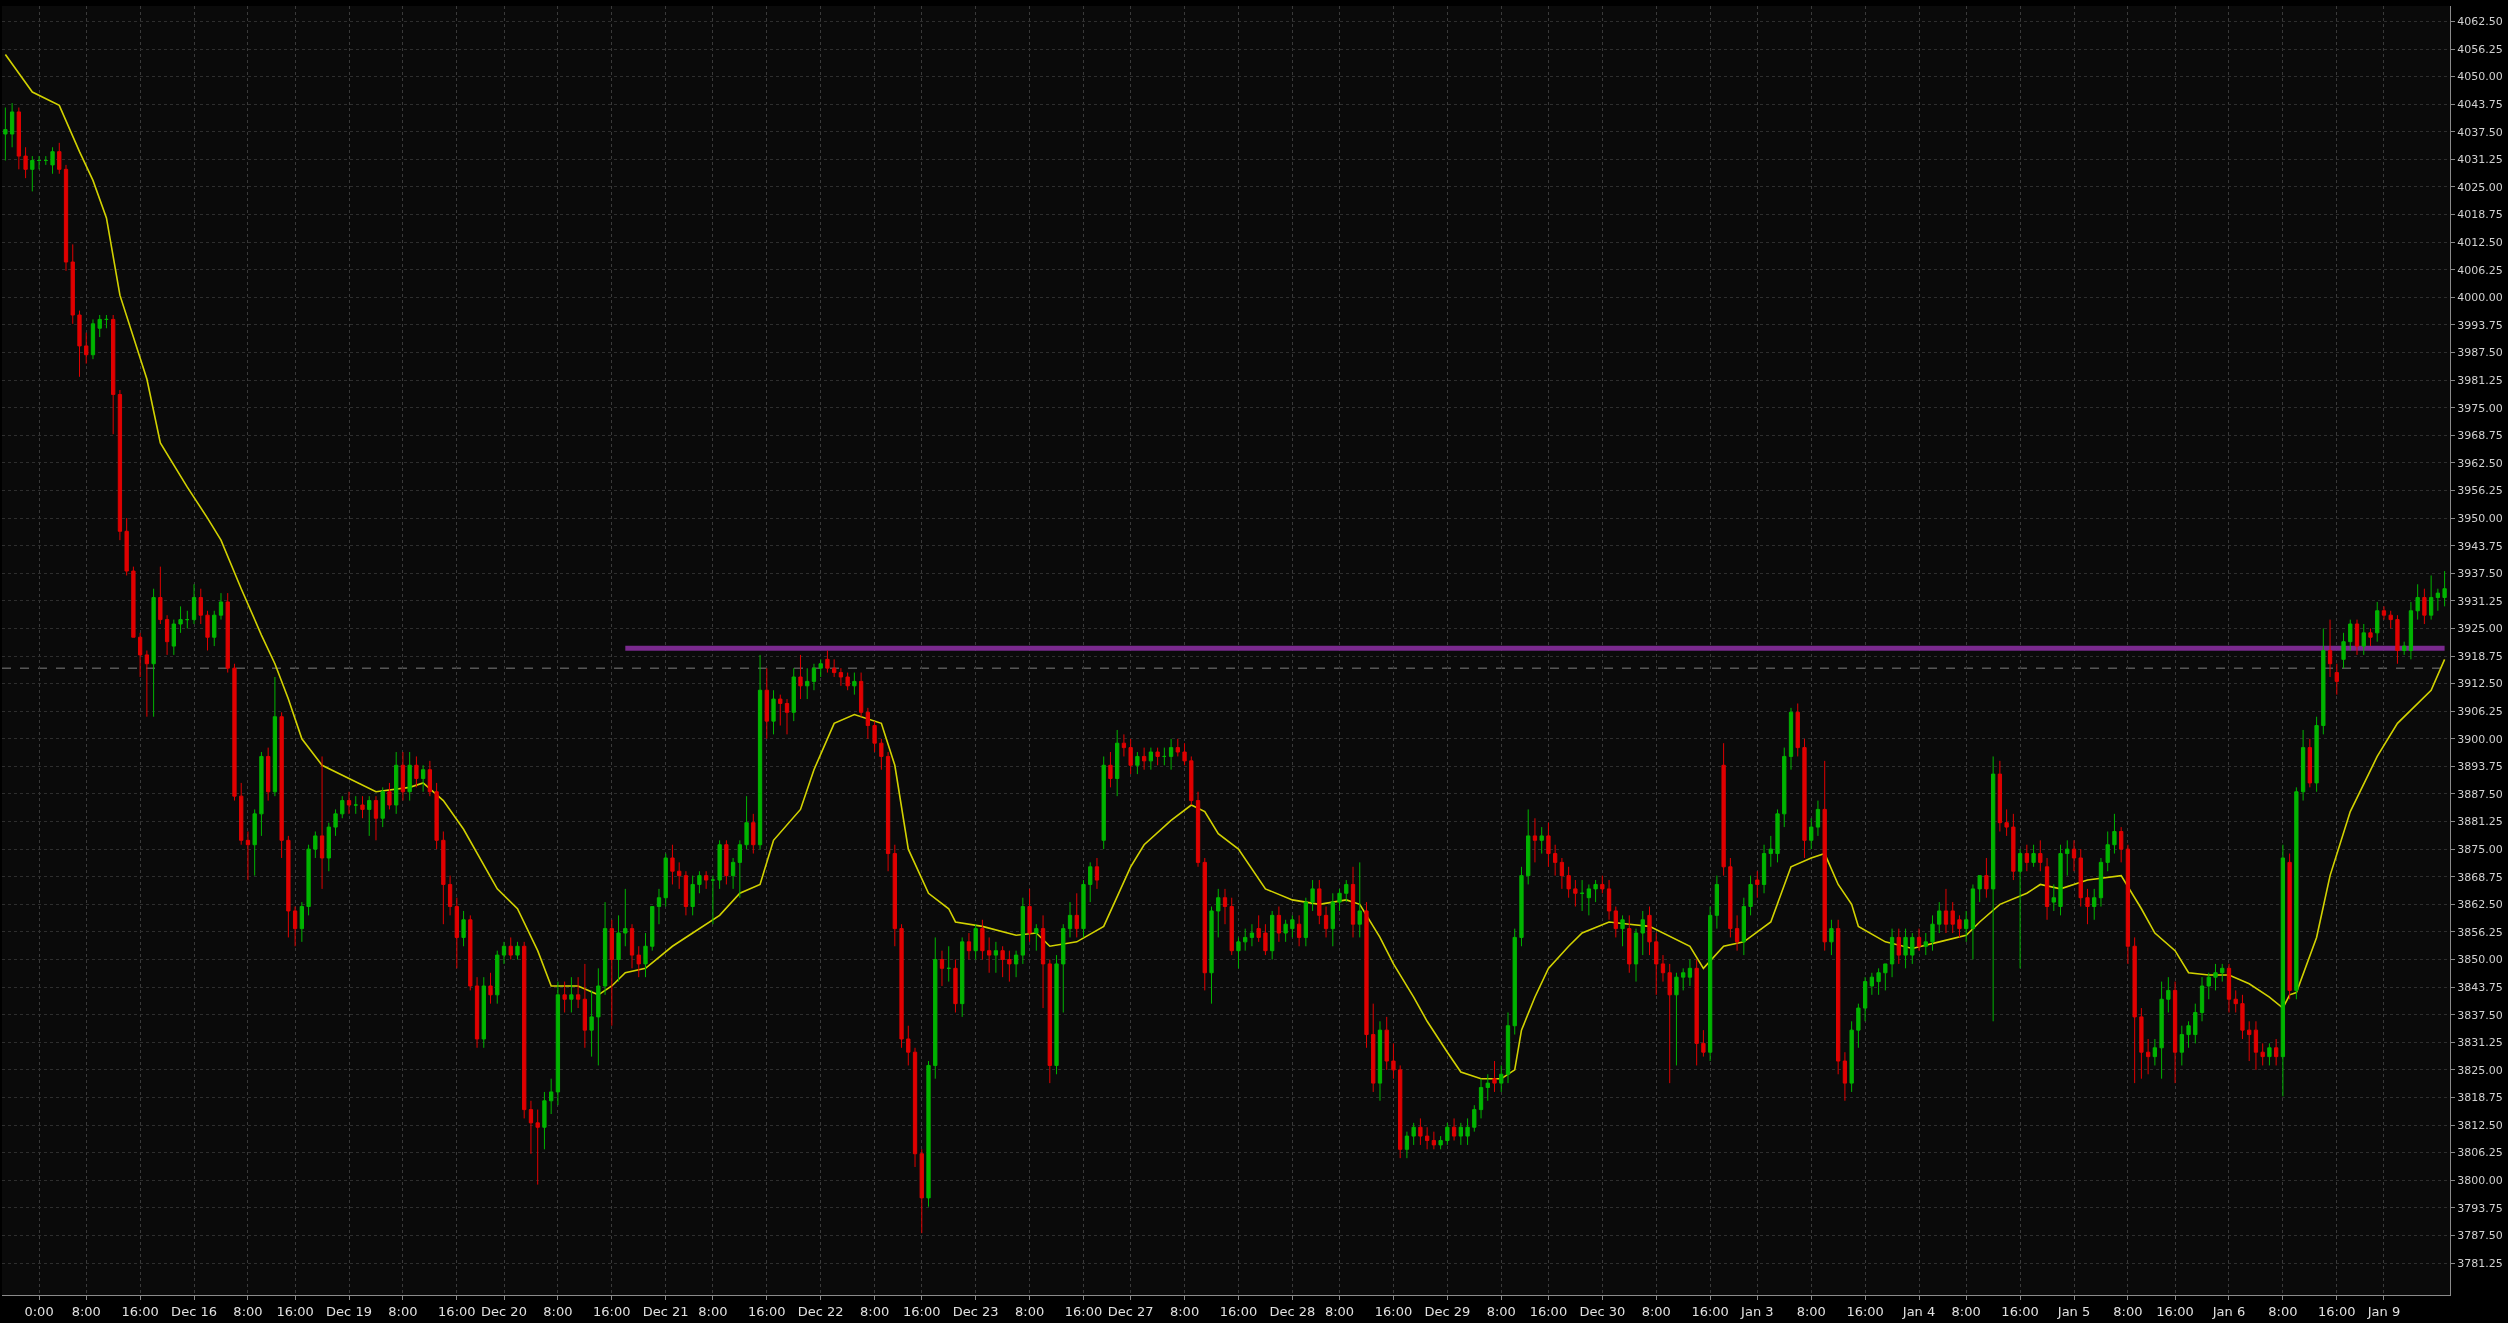  I want to click on y-tick-label: 4056.25, so click(2480, 49).